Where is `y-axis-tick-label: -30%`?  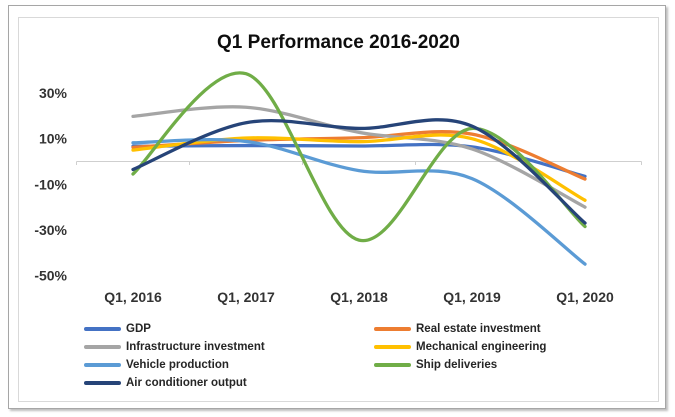 y-axis-tick-label: -30% is located at coordinates (50, 230).